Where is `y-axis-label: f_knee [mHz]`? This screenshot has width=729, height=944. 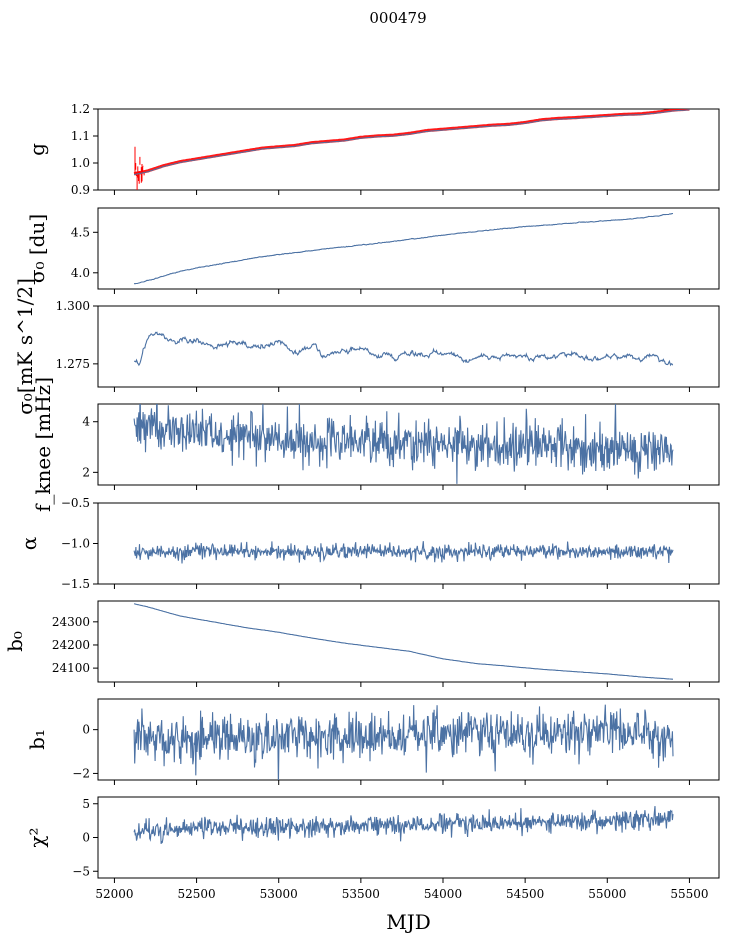
y-axis-label: f_knee [mHz] is located at coordinates (43, 444).